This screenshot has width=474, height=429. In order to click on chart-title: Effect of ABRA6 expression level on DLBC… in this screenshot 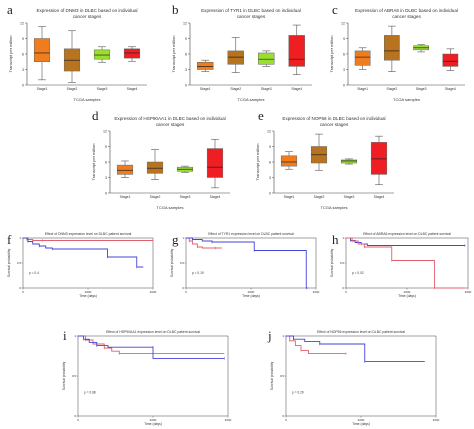, I will do `click(407, 234)`.